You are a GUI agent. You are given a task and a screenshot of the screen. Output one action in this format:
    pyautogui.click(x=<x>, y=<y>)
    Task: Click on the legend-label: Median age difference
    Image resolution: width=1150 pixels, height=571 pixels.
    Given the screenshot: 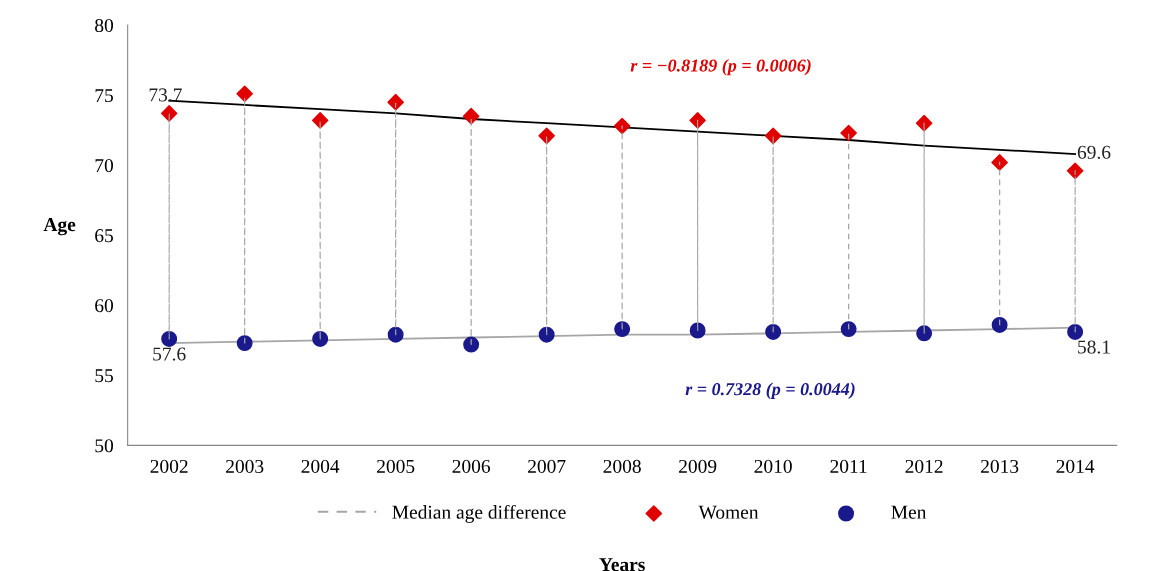 What is the action you would take?
    pyautogui.click(x=479, y=513)
    